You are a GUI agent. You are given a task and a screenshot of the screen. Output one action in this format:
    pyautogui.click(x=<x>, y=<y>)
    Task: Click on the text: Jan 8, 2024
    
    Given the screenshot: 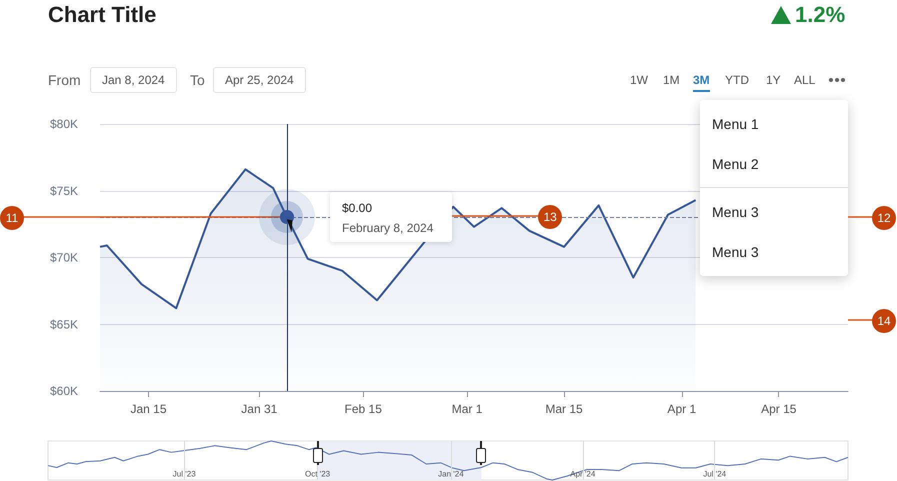 What is the action you would take?
    pyautogui.click(x=133, y=80)
    